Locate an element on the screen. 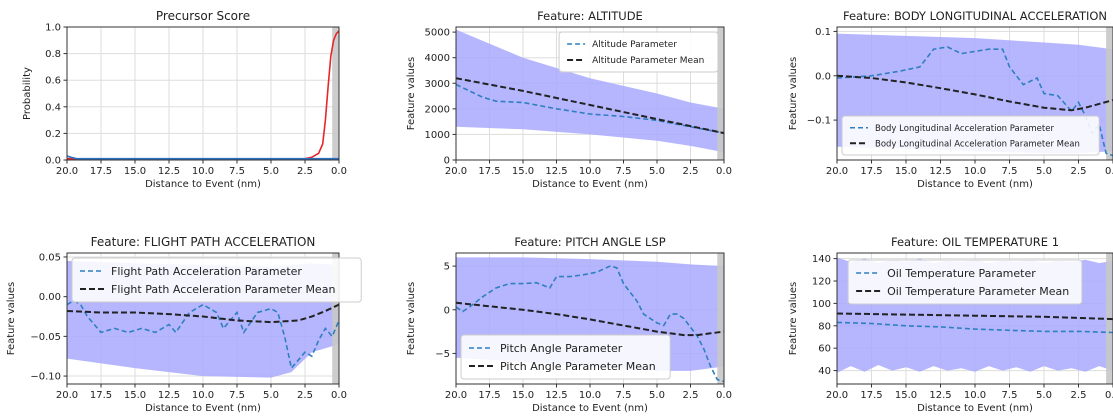  y-tick-label: 0 is located at coordinates (447, 161).